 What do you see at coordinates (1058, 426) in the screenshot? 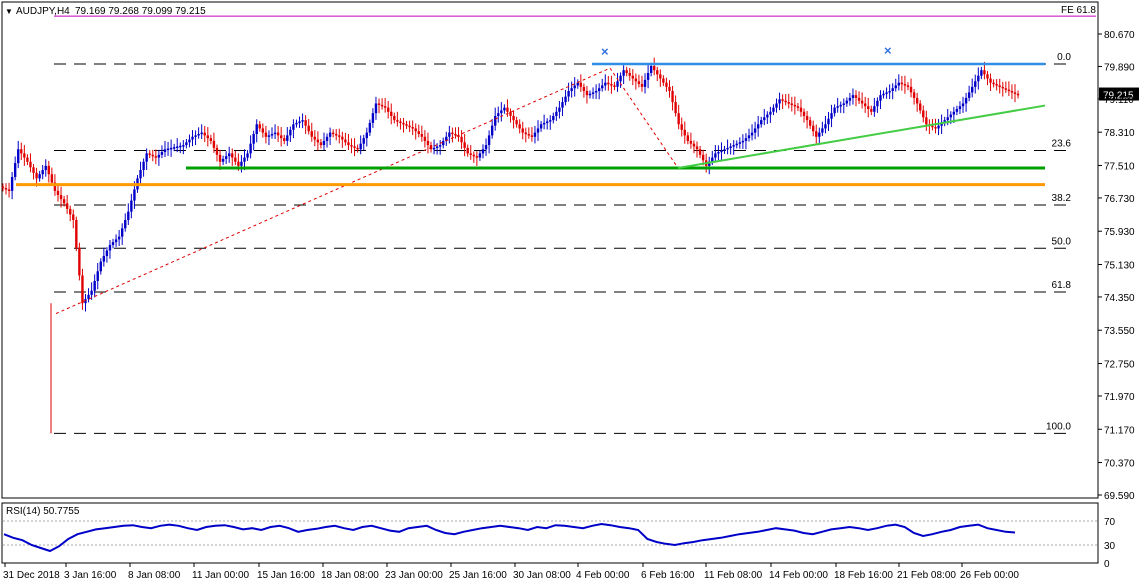
I see `fibonacci-label: 100.0` at bounding box center [1058, 426].